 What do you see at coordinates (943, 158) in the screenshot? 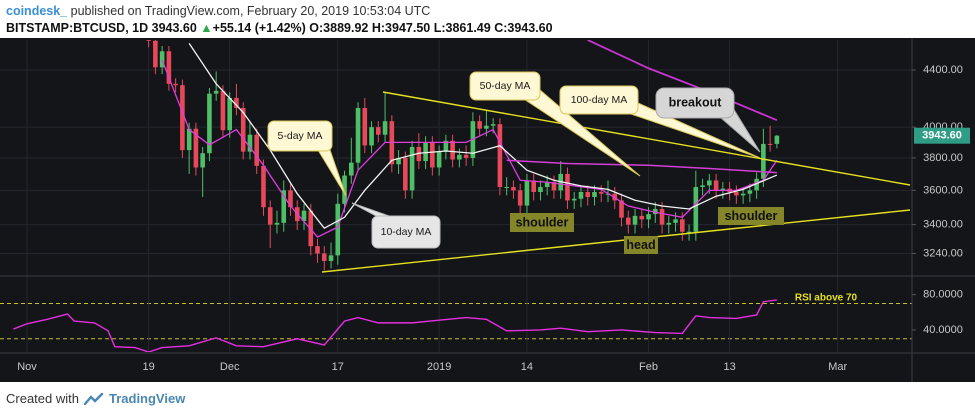
I see `y-tick-label: 3800.00` at bounding box center [943, 158].